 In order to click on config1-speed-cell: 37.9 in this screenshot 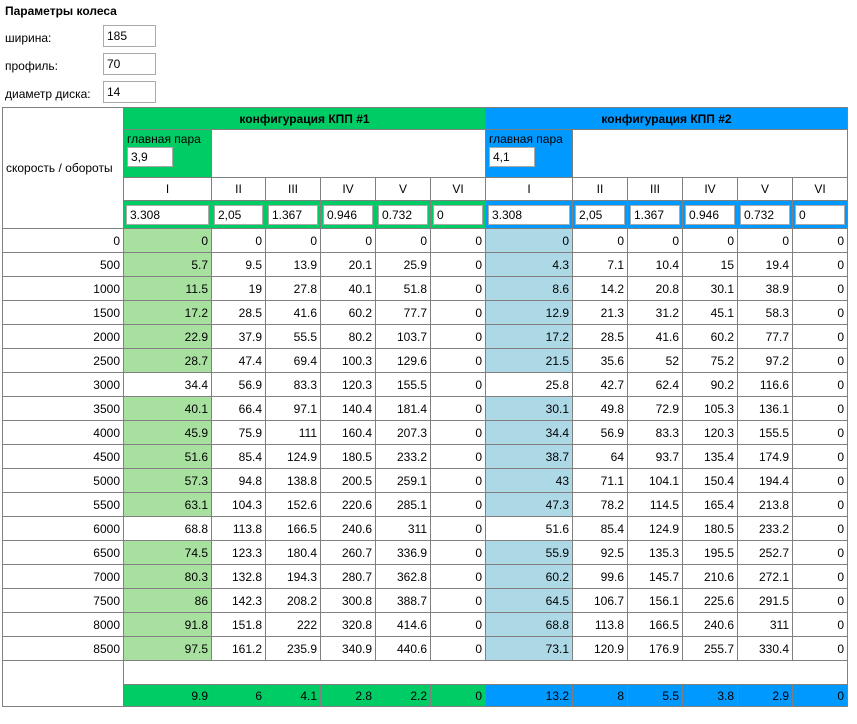, I will do `click(238, 336)`.